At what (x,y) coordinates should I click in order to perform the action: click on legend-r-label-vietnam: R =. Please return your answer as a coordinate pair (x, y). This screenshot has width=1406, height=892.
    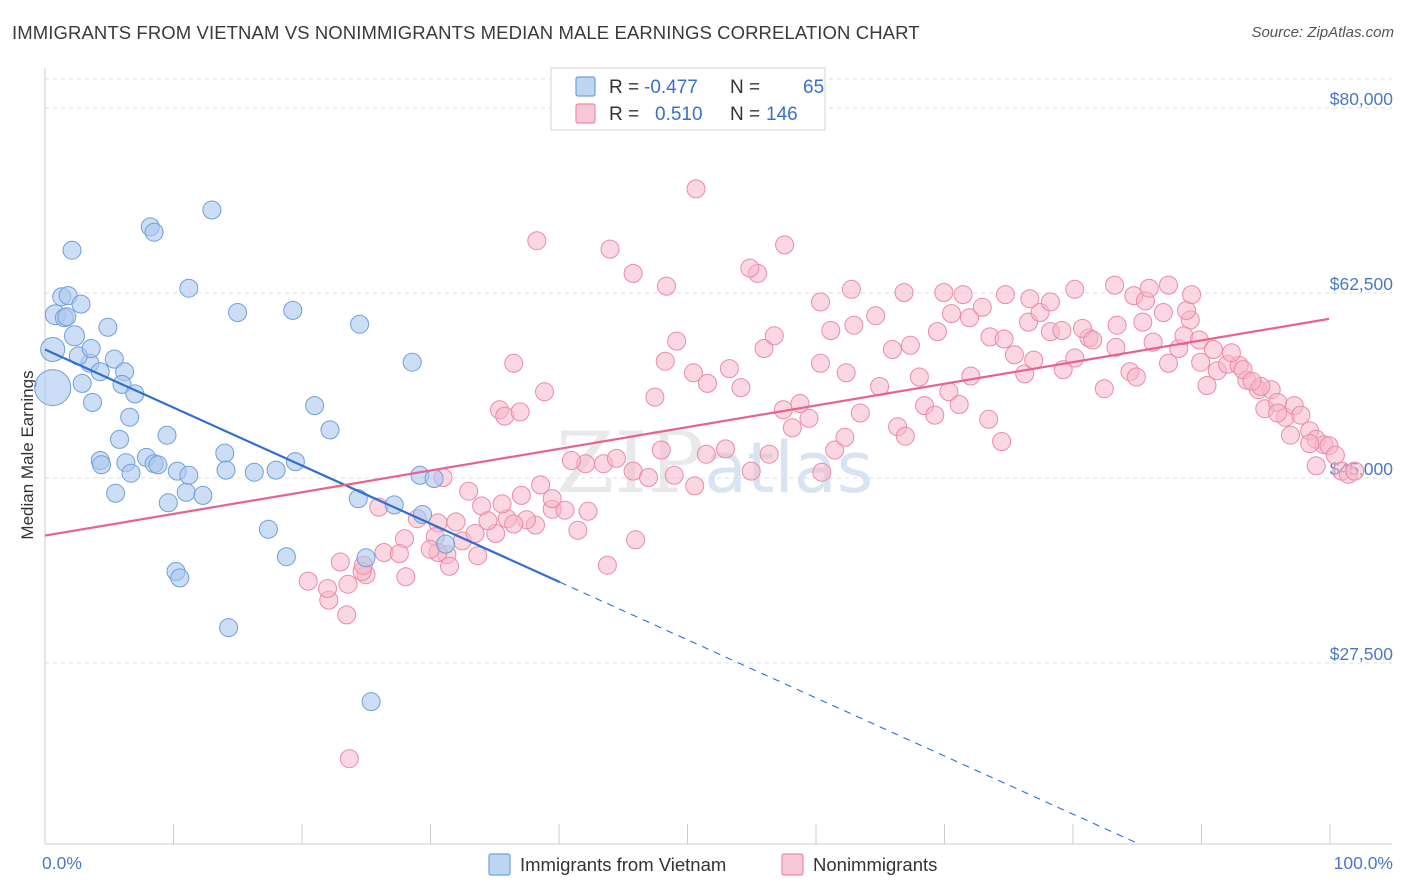
    Looking at the image, I should click on (624, 87).